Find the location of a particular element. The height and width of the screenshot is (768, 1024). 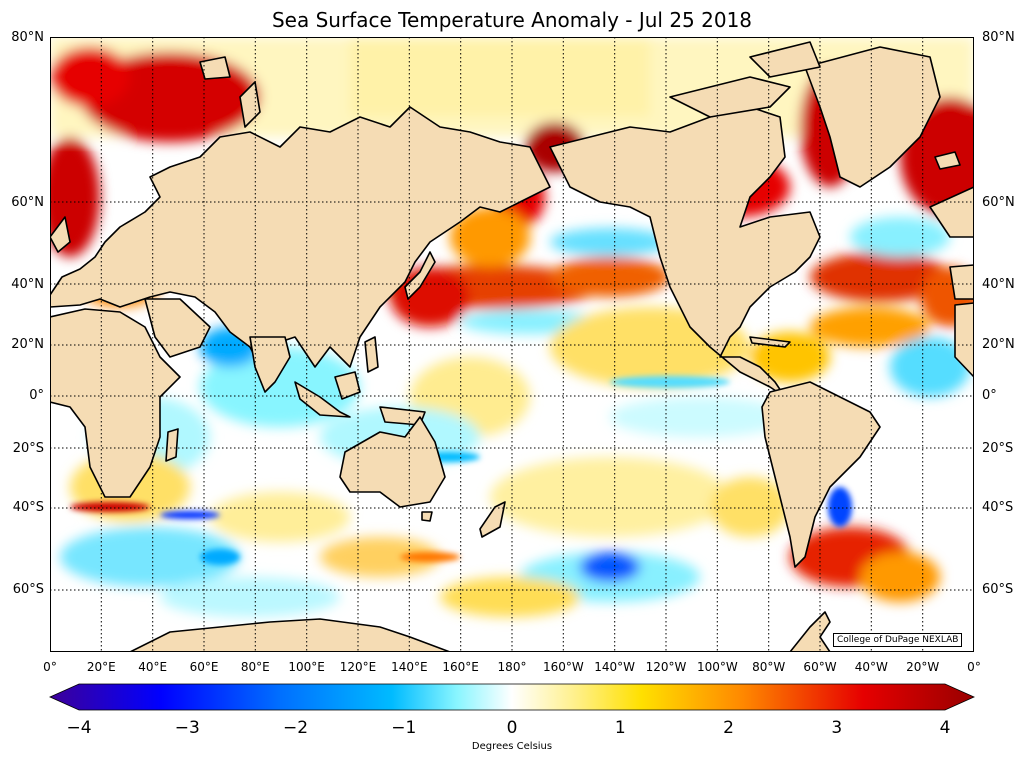

lon-label: 40°E is located at coordinates (153, 667).